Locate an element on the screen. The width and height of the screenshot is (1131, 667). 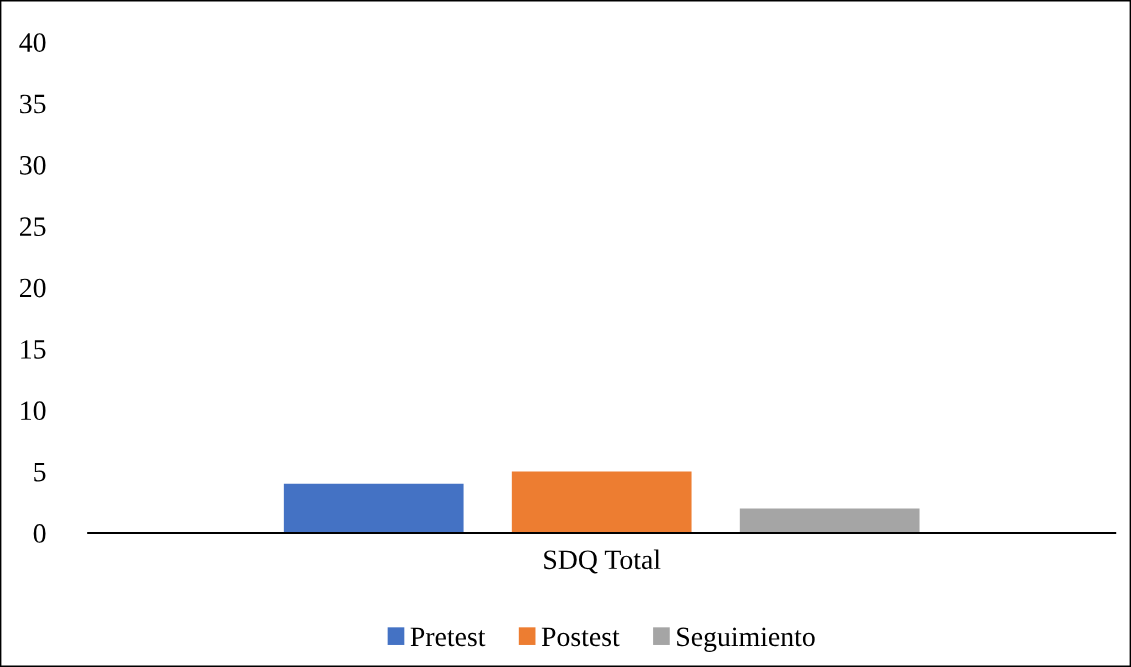
y-tick-label: 15 is located at coordinates (33, 349).